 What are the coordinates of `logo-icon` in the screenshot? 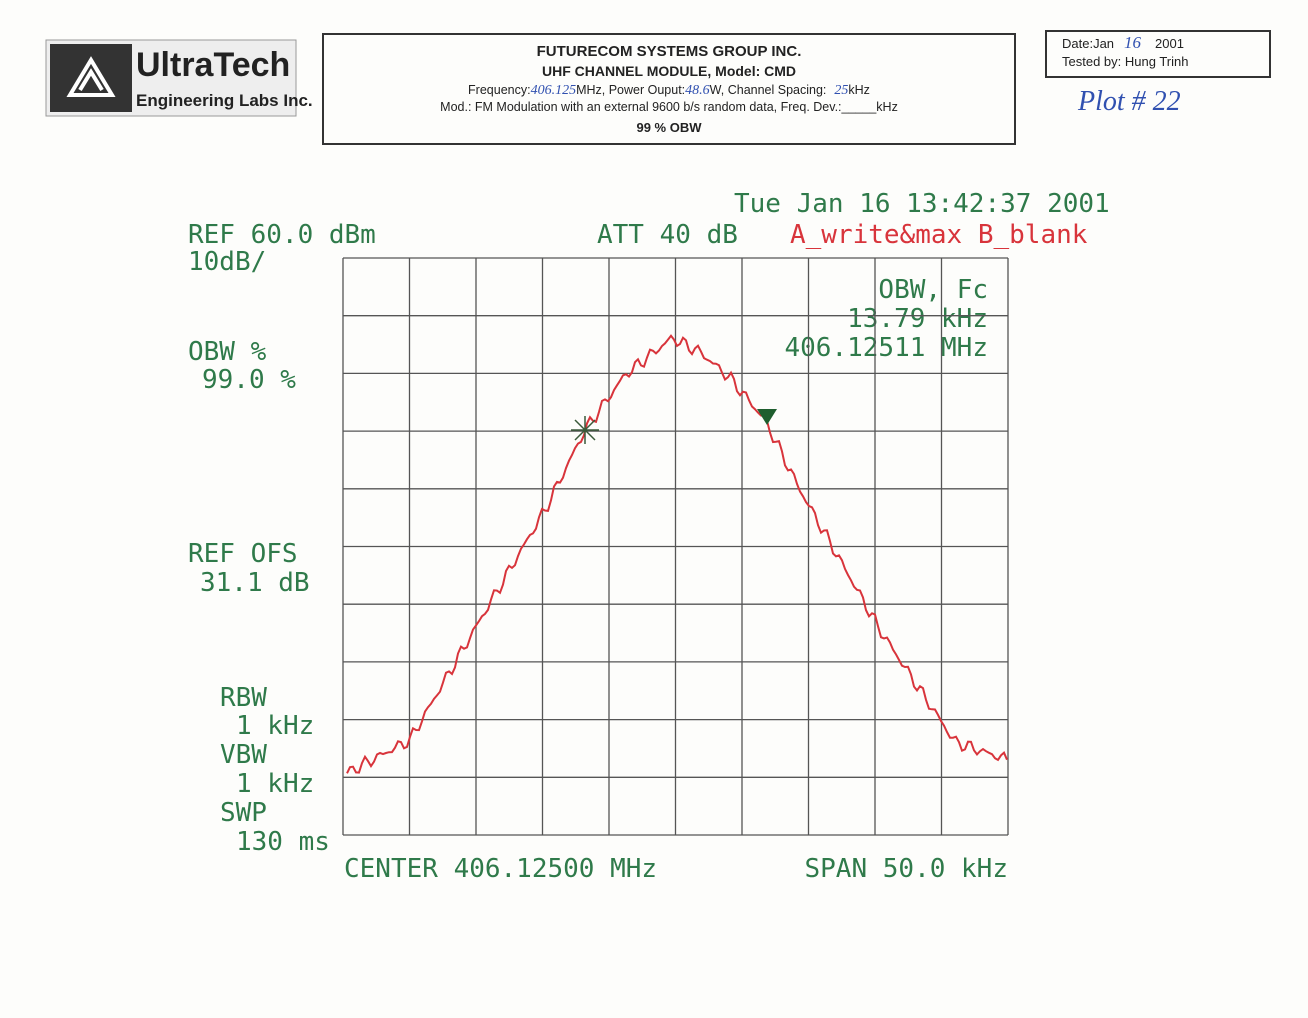 It's located at (91, 78).